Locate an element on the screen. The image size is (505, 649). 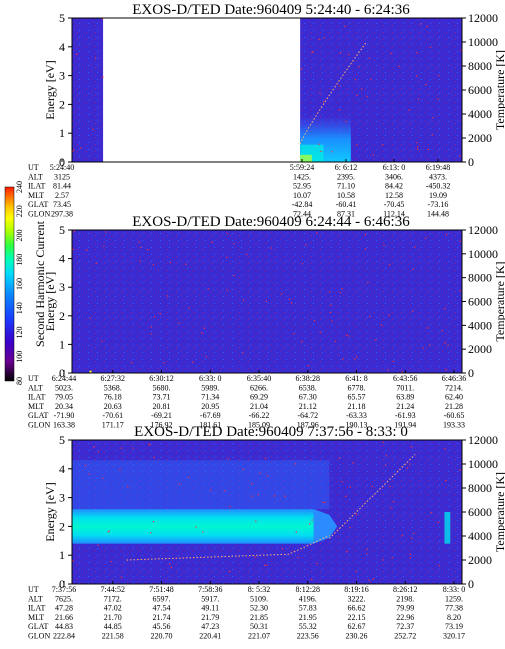
ephemeris-value: 8:26:12 is located at coordinates (405, 589).